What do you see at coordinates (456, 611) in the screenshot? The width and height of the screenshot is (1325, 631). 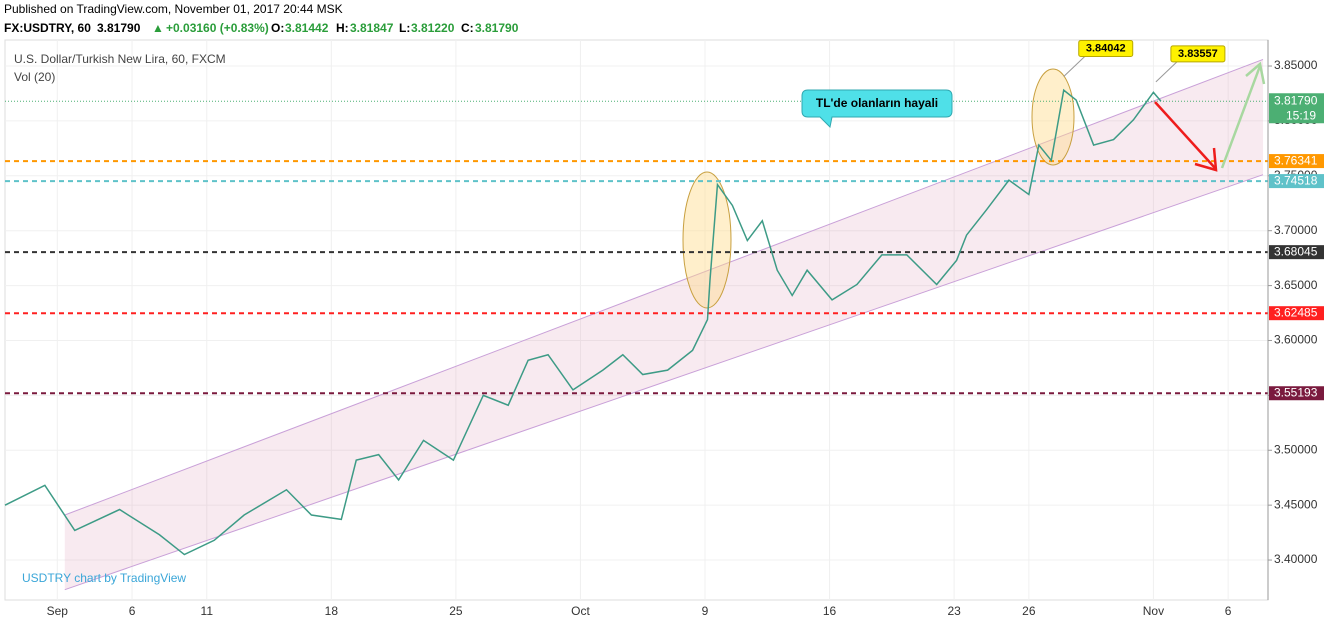 I see `x-tick-label: 25` at bounding box center [456, 611].